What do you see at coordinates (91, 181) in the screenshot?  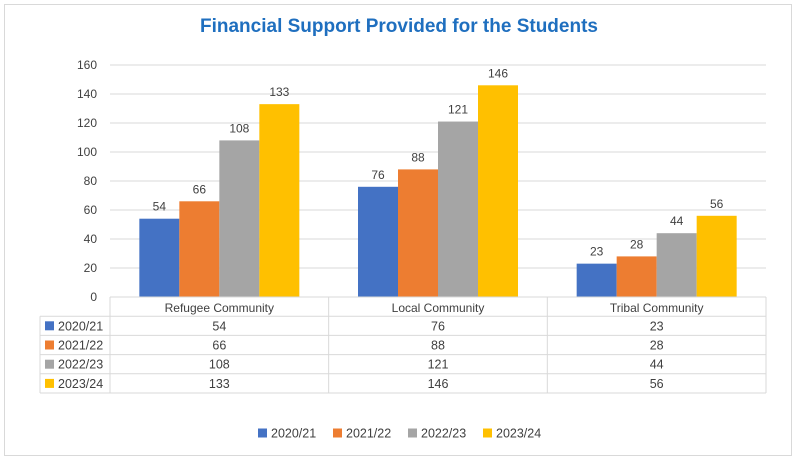 I see `y-tick-label: 80` at bounding box center [91, 181].